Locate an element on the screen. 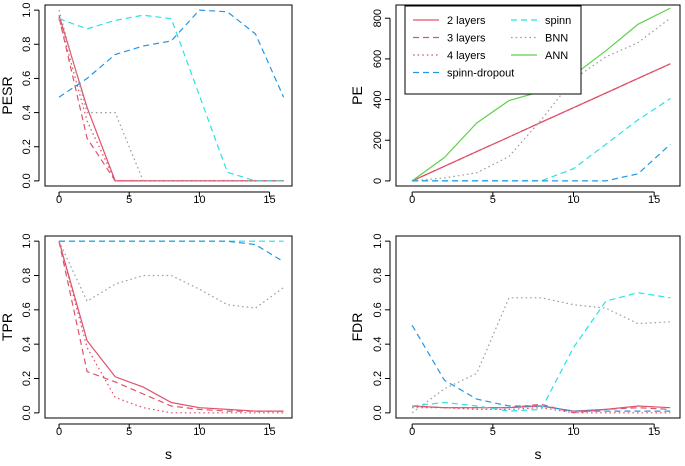  y-tick-label: 600 is located at coordinates (378, 59).